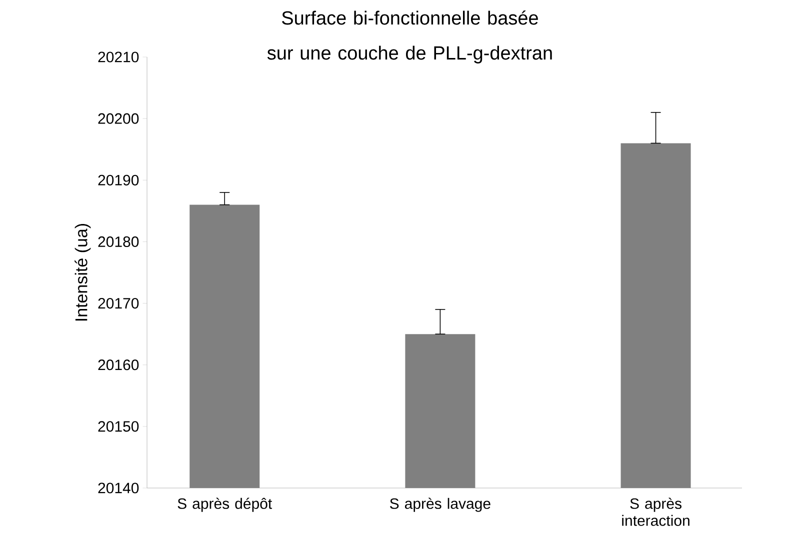 The image size is (789, 559). What do you see at coordinates (82, 272) in the screenshot?
I see `y-axis-title: Intensité (ua)` at bounding box center [82, 272].